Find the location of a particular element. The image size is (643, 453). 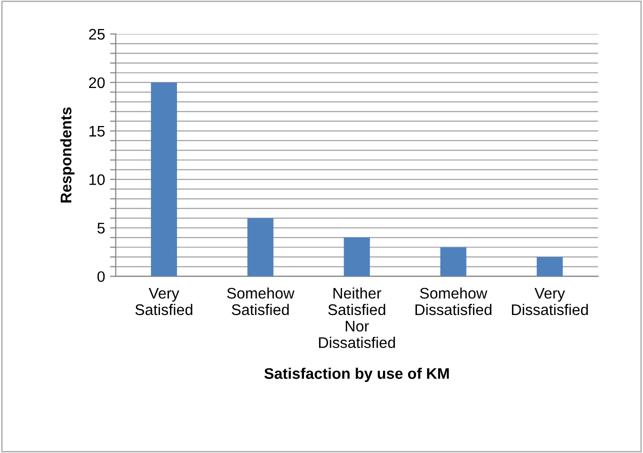

x-tick-label: Neither Satisfied Nor Dissatisfied is located at coordinates (357, 317).